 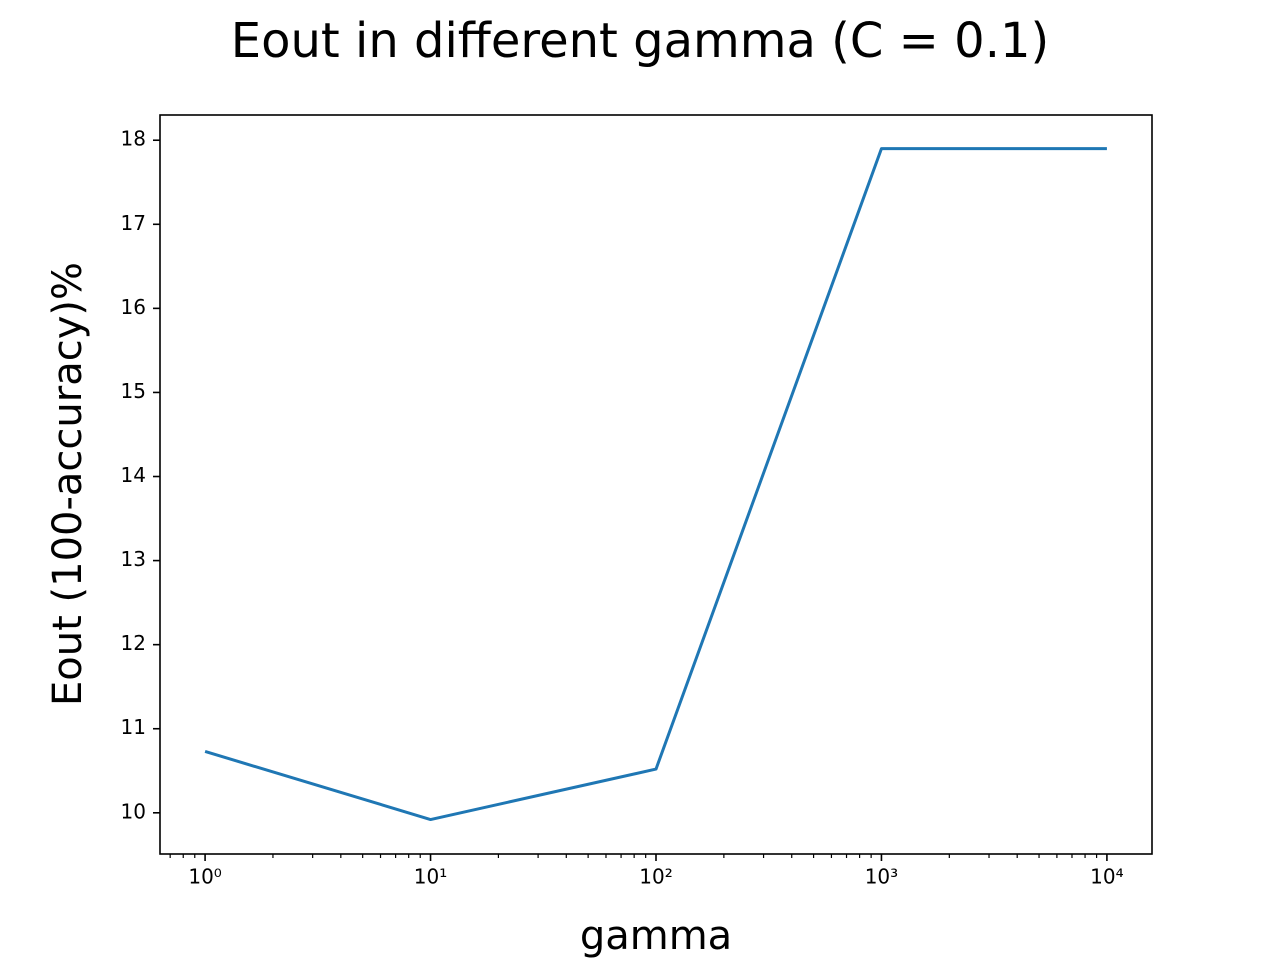 I want to click on x-tick-label: 10¹, so click(x=430, y=877).